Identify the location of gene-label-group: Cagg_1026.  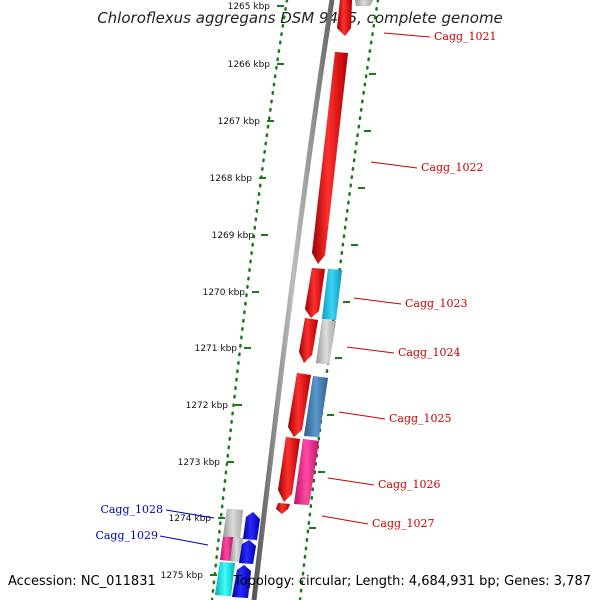
(384, 484).